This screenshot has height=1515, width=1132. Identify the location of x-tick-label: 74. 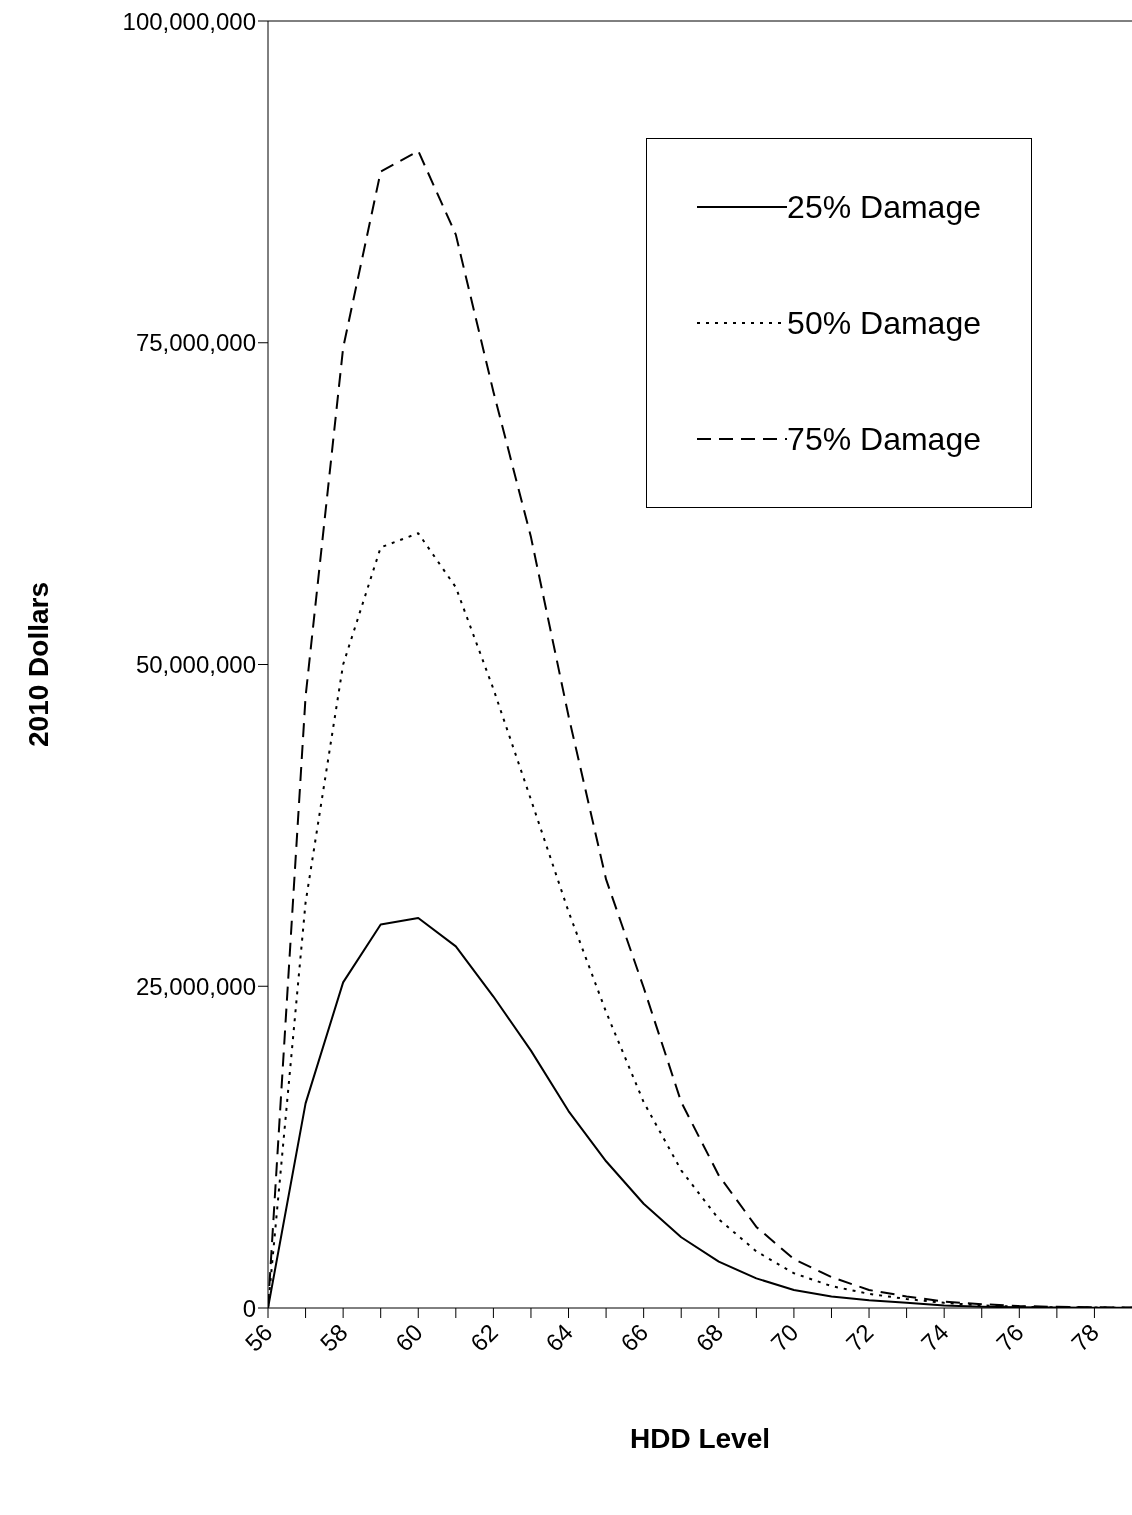
(934, 1337).